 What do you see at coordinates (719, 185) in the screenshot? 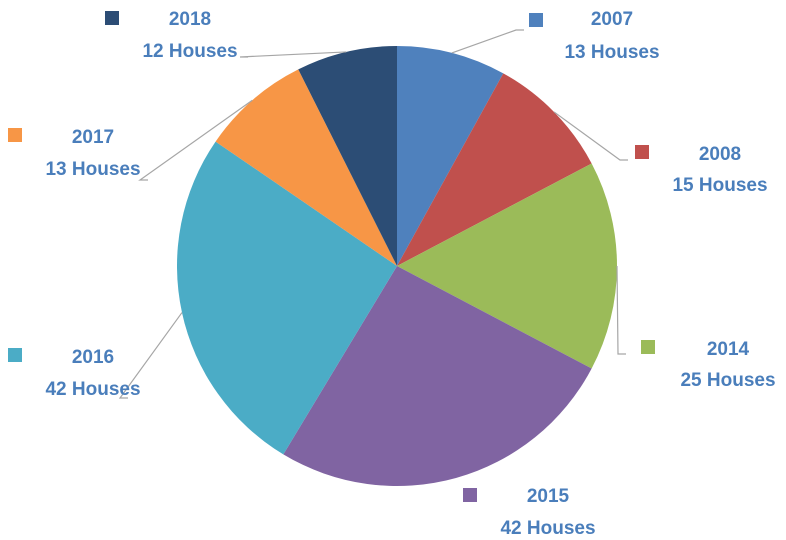
I see `slice-value-label: 15 Houses` at bounding box center [719, 185].